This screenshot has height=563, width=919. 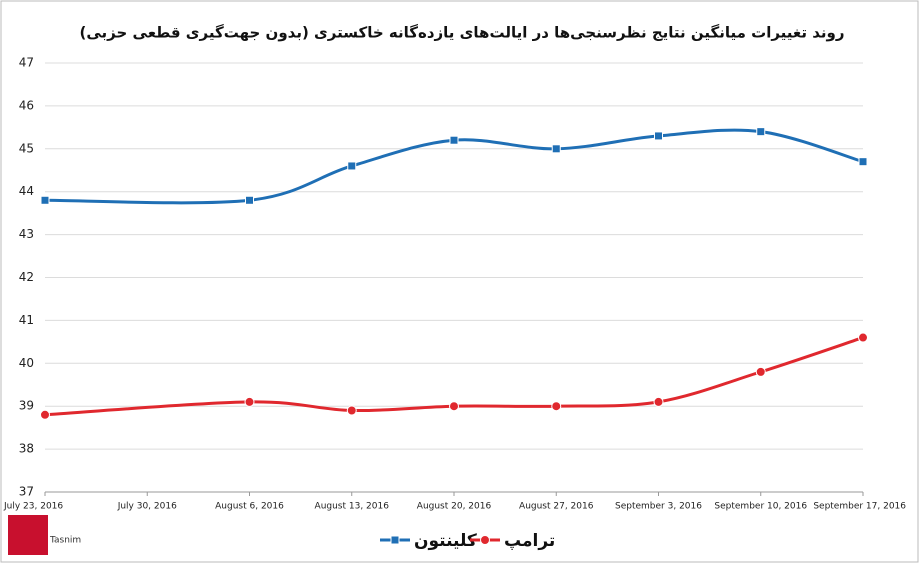 What do you see at coordinates (859, 507) in the screenshot?
I see `x-tick-label: September 17, 2016` at bounding box center [859, 507].